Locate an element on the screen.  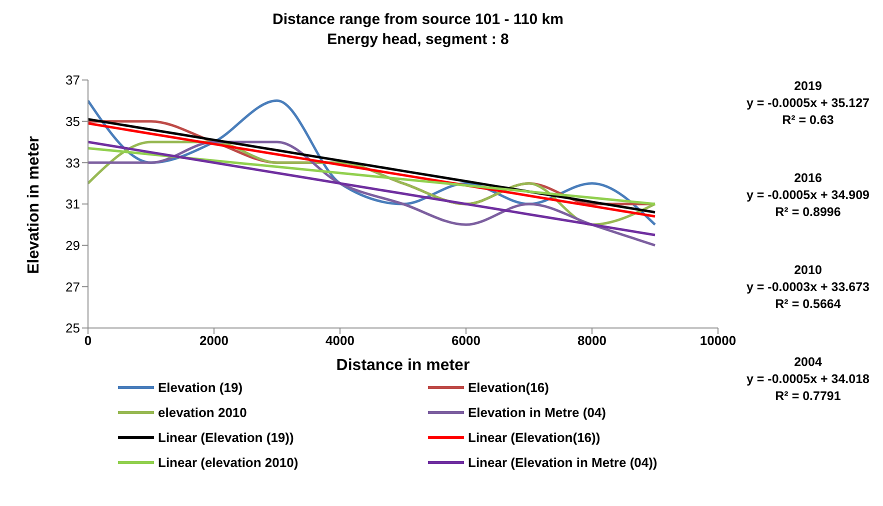
y-tick-label: 35 is located at coordinates (73, 121).